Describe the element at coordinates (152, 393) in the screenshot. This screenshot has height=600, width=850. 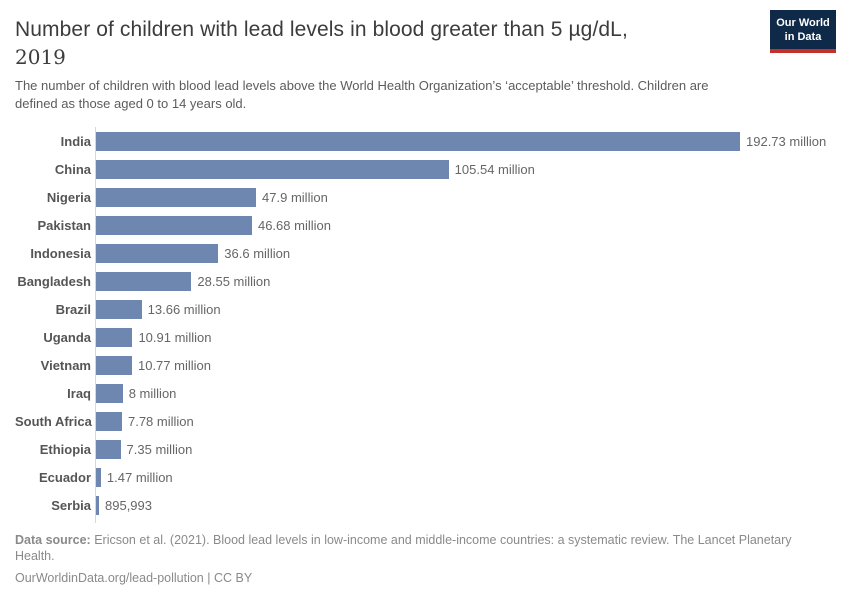
I see `value-label-iraq: 8 million` at that location.